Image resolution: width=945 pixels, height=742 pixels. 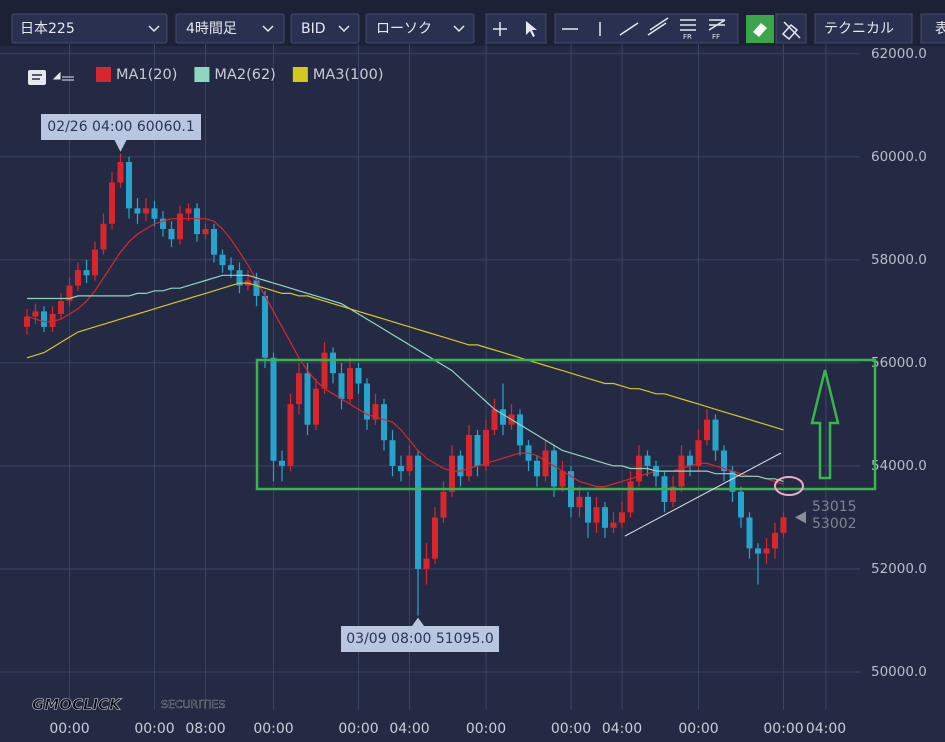 I want to click on legend-icon, so click(x=37, y=77).